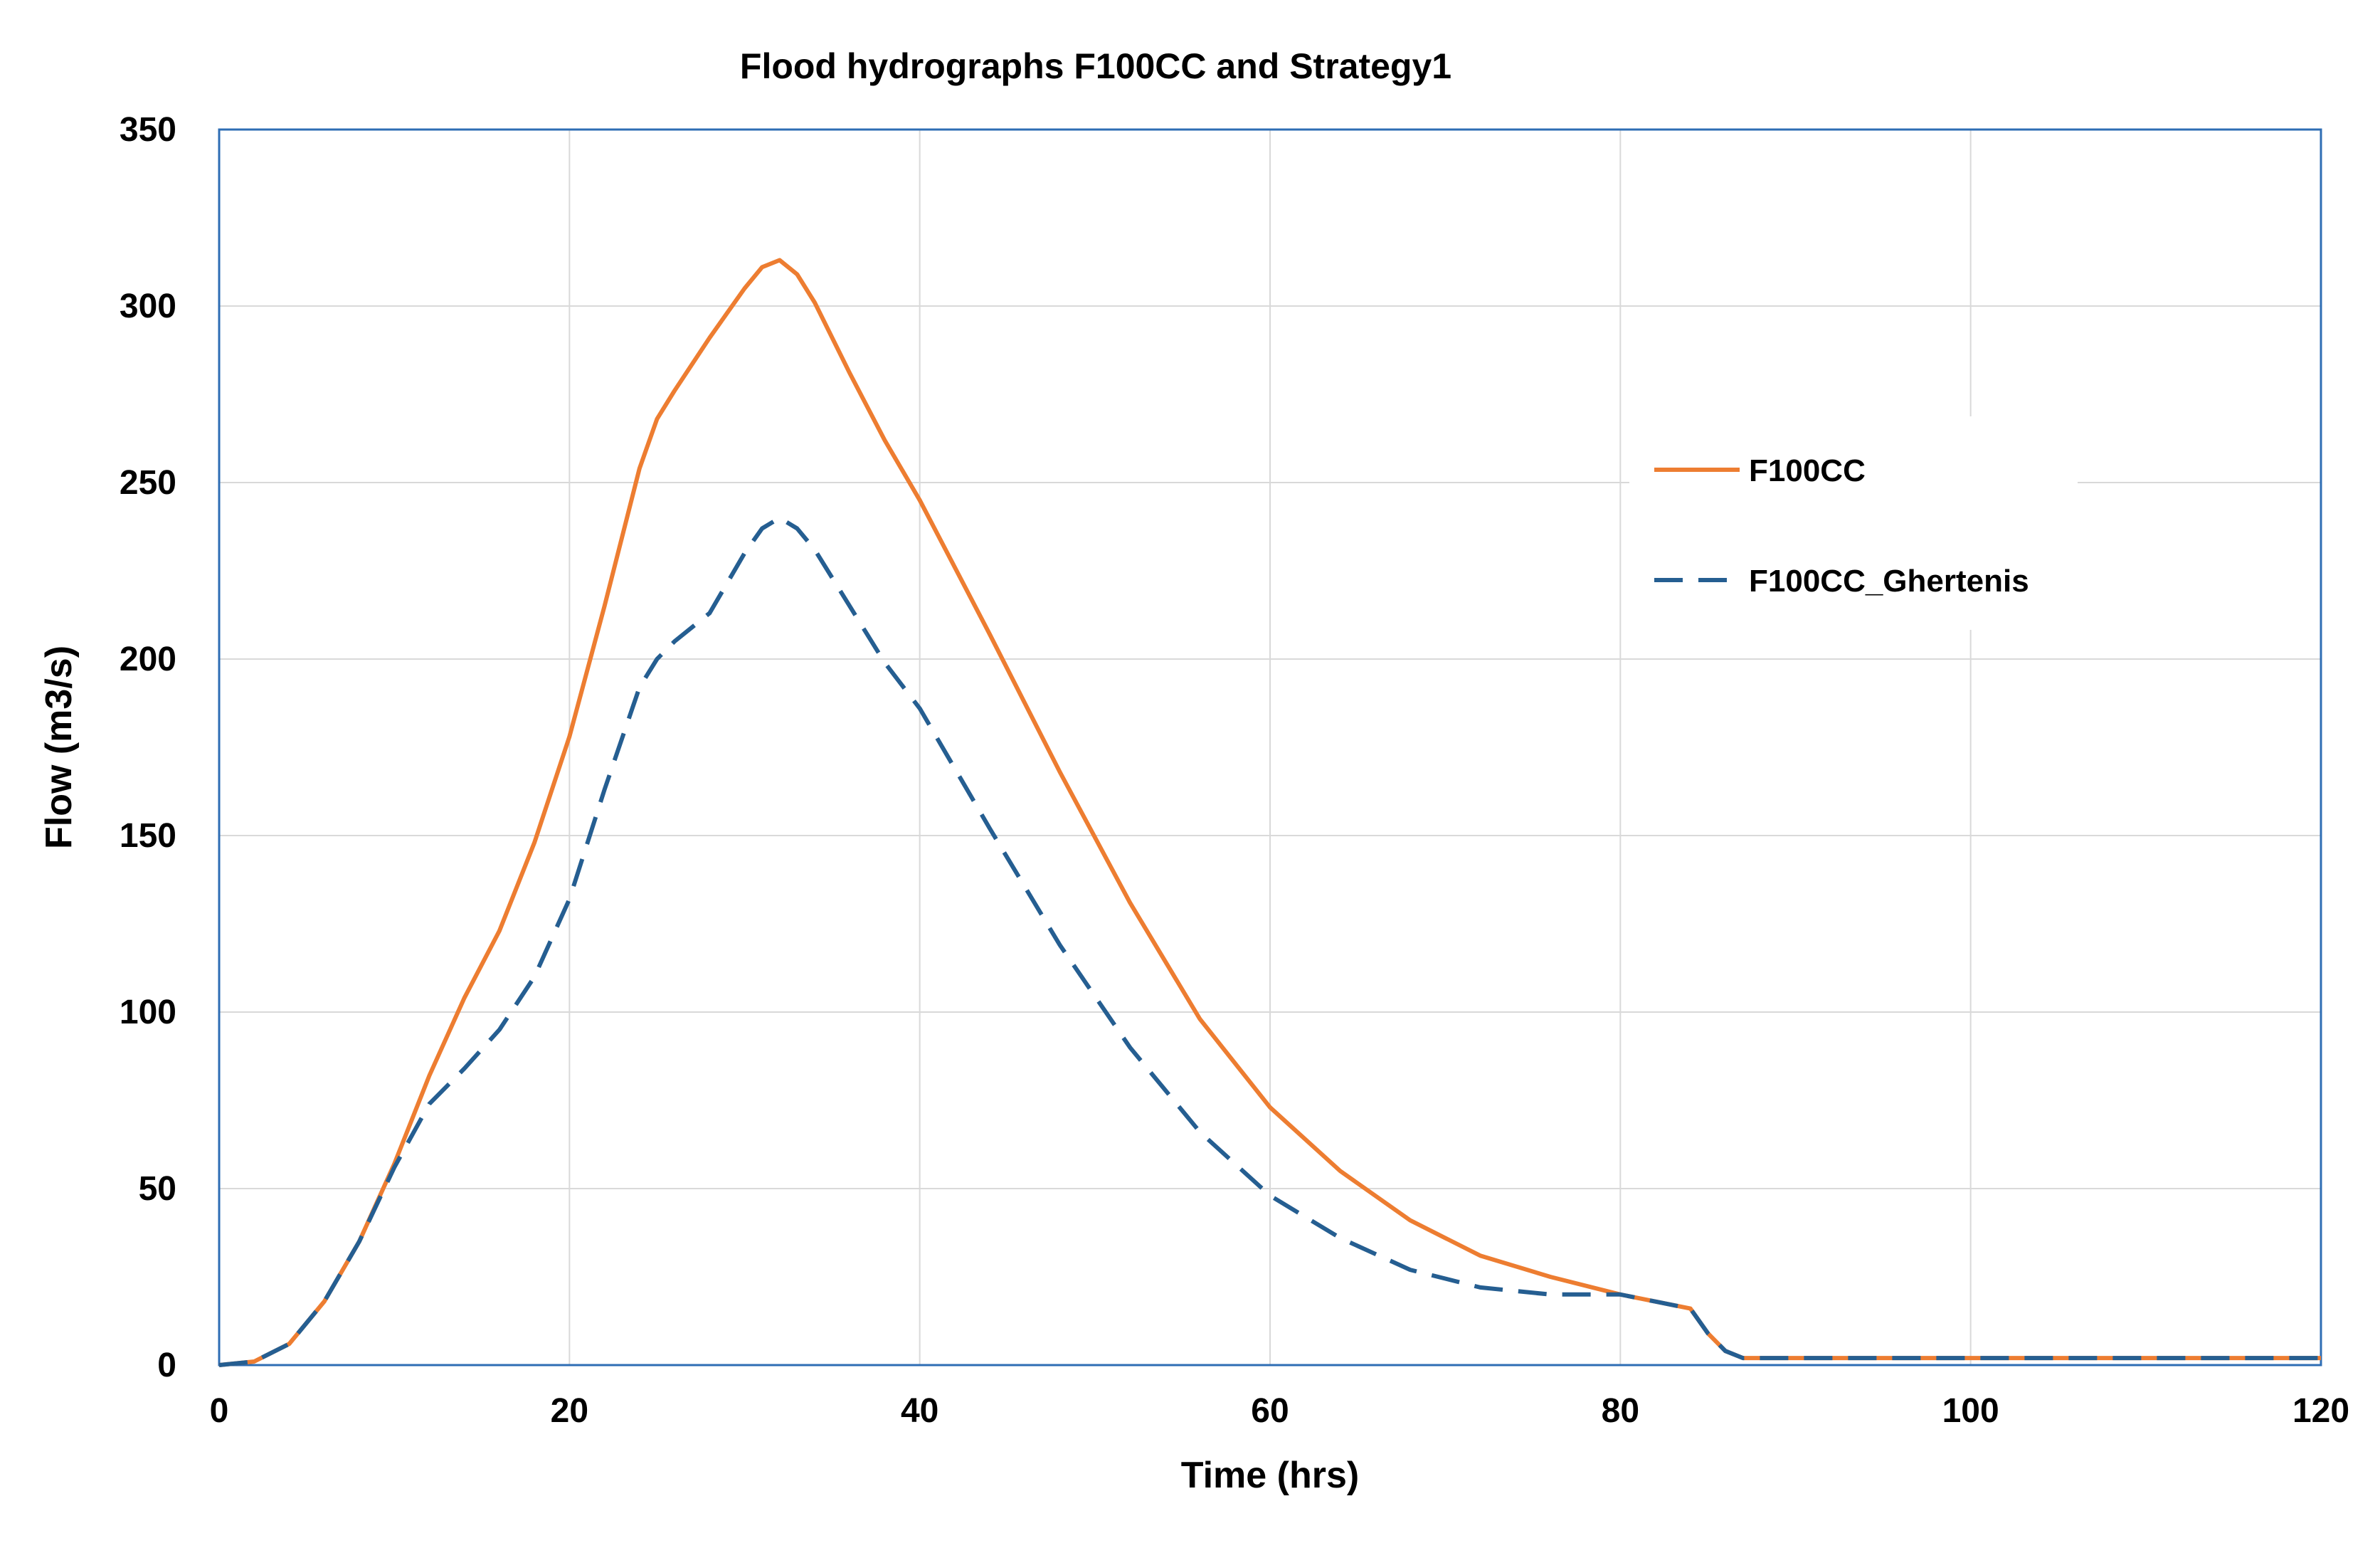  I want to click on x-tick-label: 0, so click(219, 1411).